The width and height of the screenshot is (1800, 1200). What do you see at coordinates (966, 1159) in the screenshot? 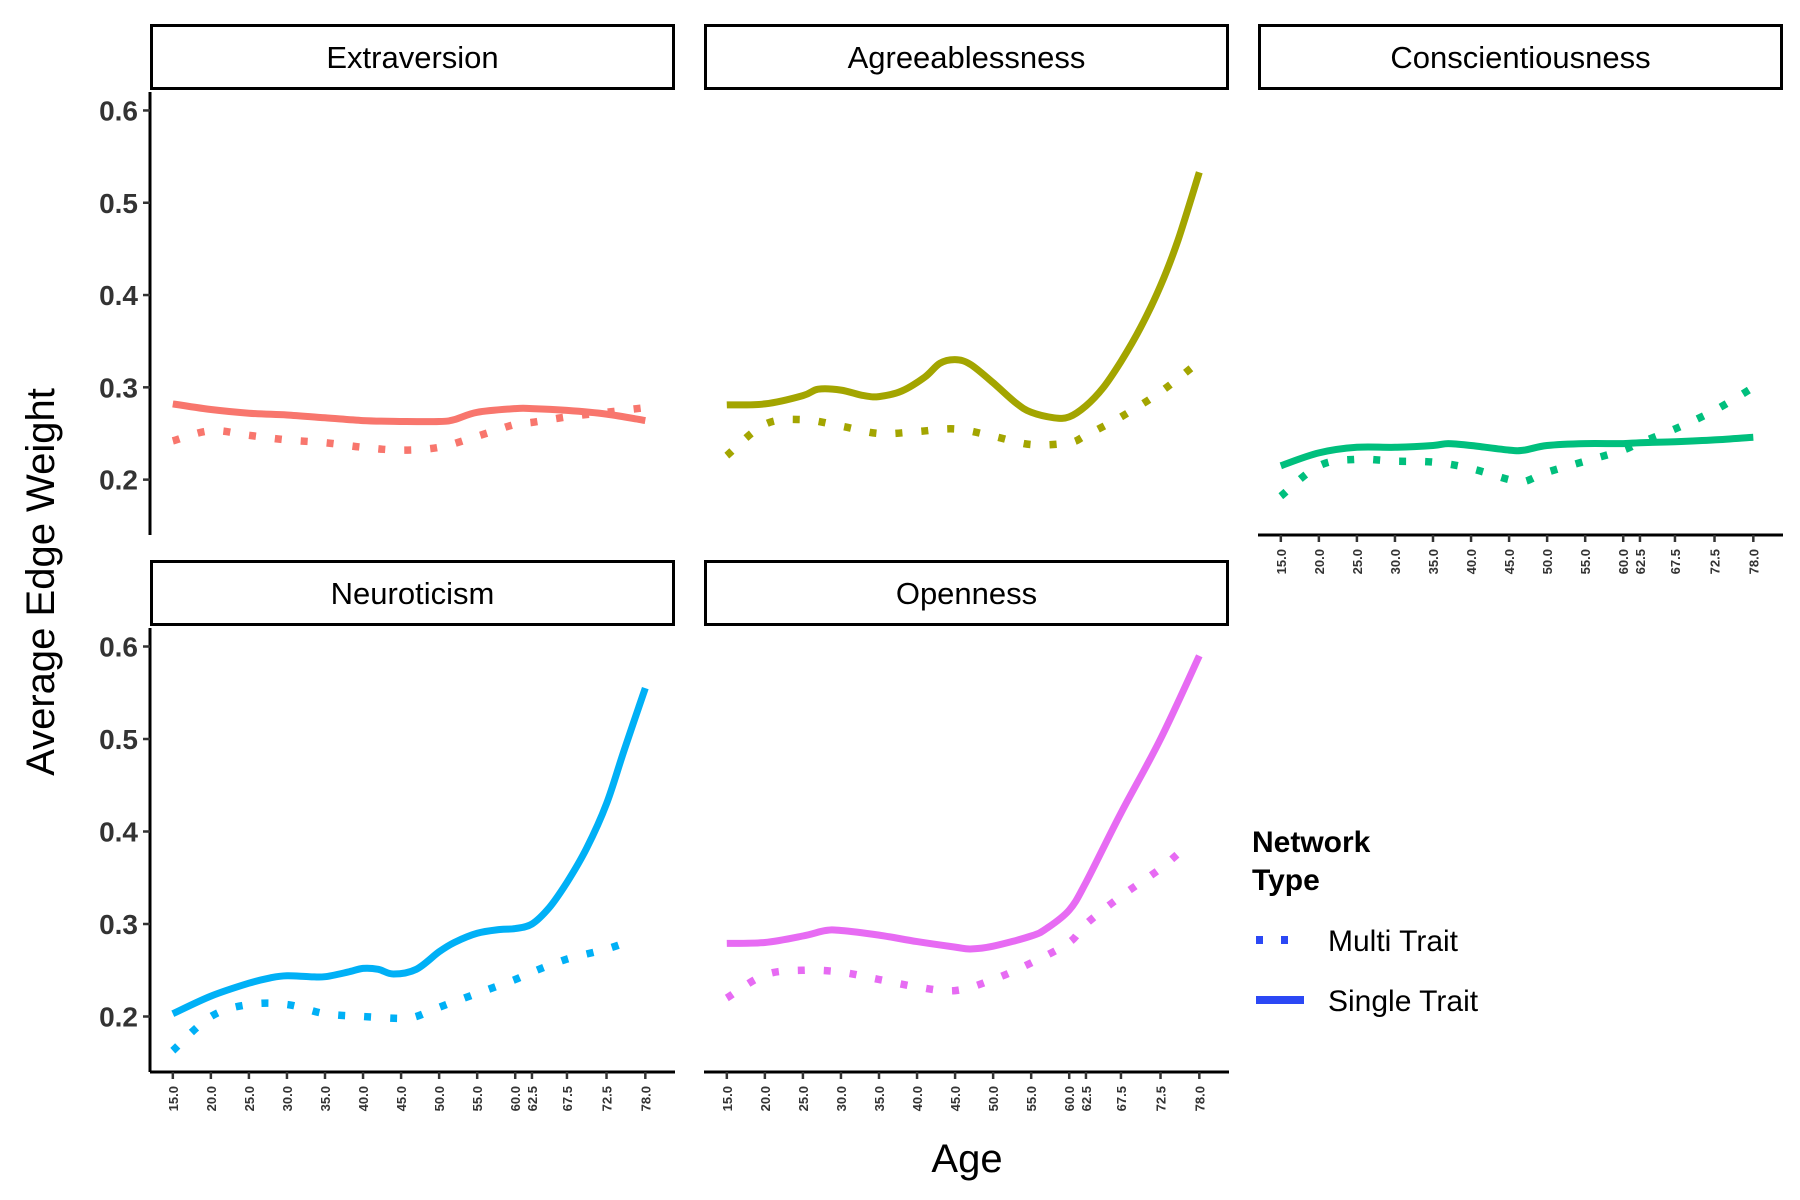
I see `x-axis-title: Age` at bounding box center [966, 1159].